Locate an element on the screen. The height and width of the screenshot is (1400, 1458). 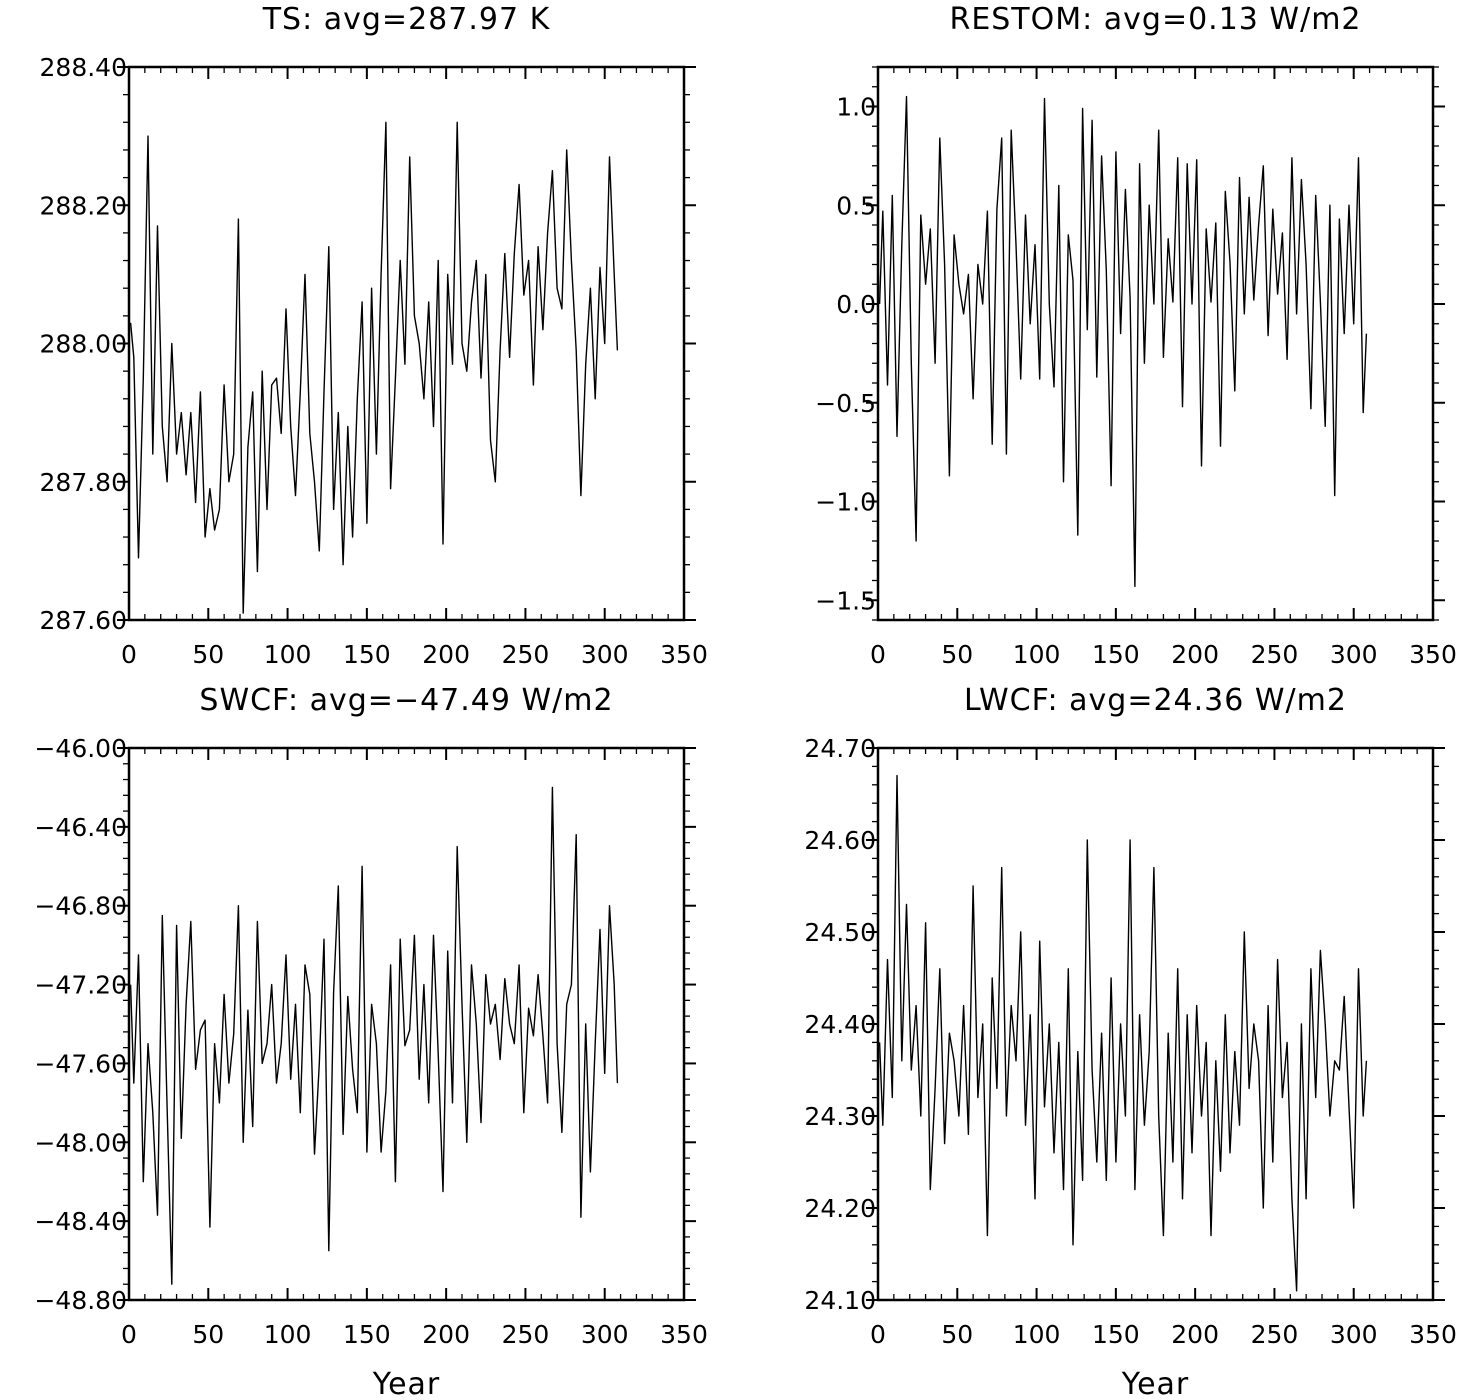
swcf-x-tick-label: 0 is located at coordinates (129, 1334).